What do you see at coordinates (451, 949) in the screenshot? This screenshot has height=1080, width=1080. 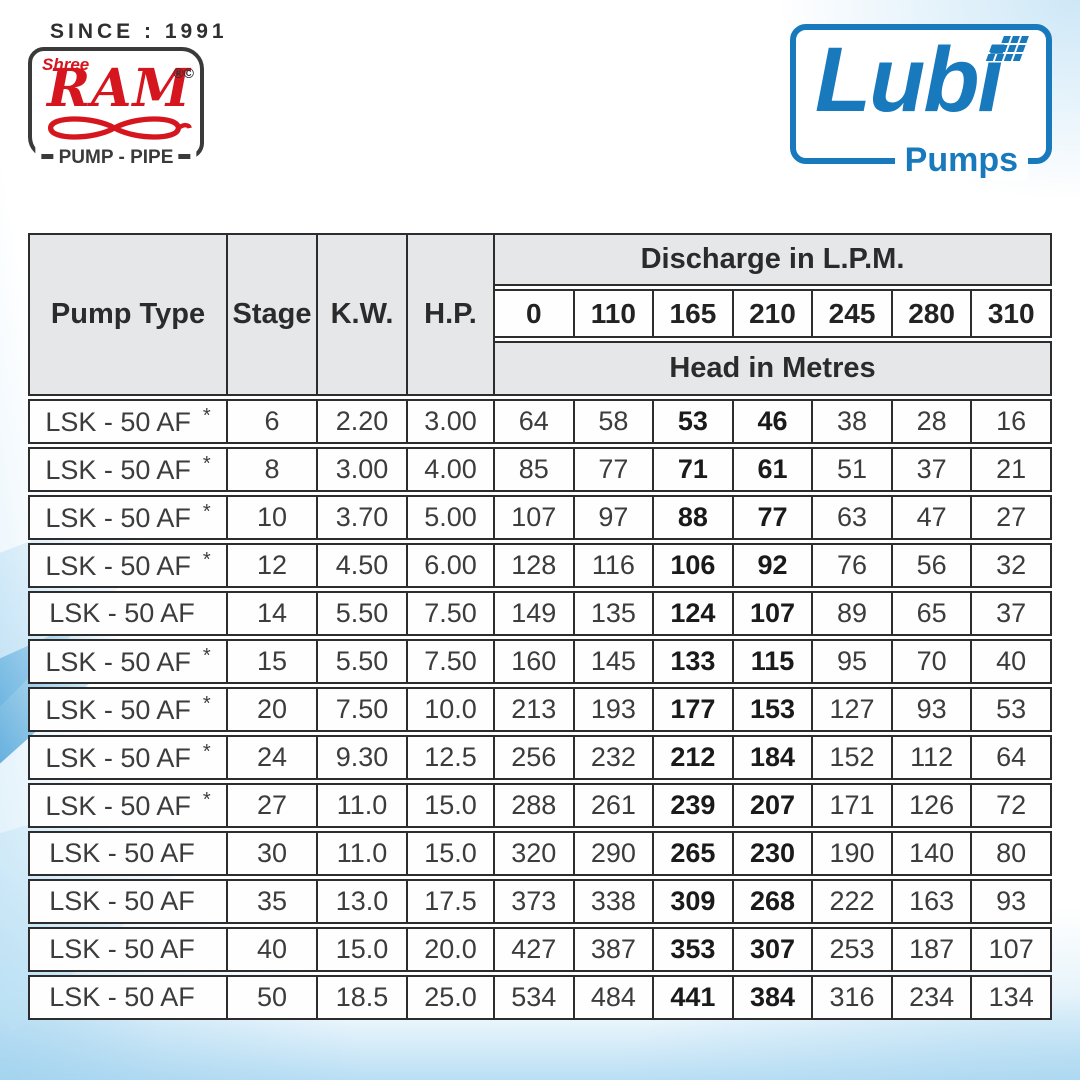 I see `hp-cell: 20.0` at bounding box center [451, 949].